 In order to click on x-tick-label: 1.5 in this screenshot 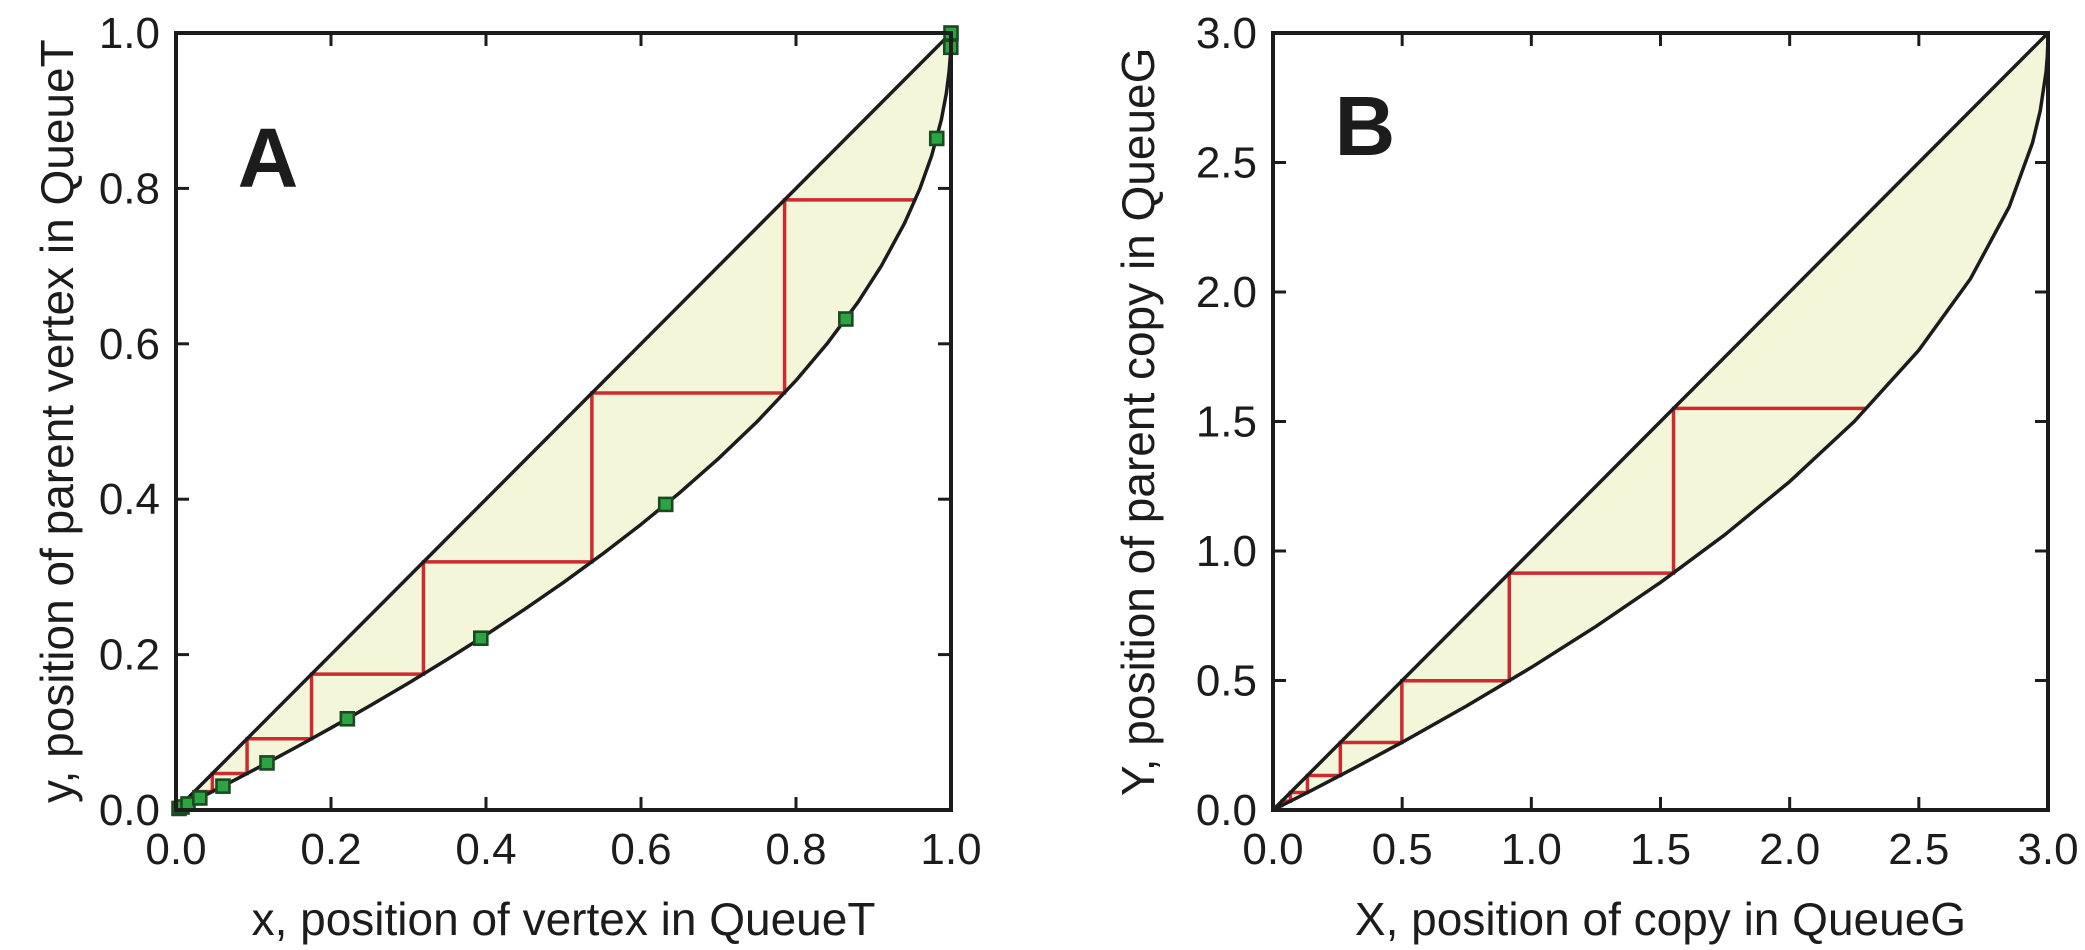, I will do `click(1660, 849)`.